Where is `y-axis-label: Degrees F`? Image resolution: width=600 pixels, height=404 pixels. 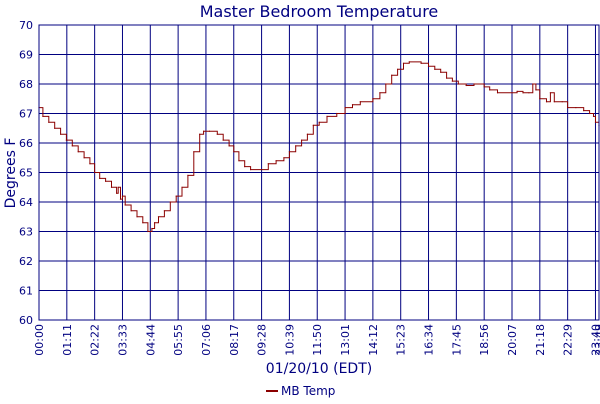 y-axis-label: Degrees F is located at coordinates (11, 173).